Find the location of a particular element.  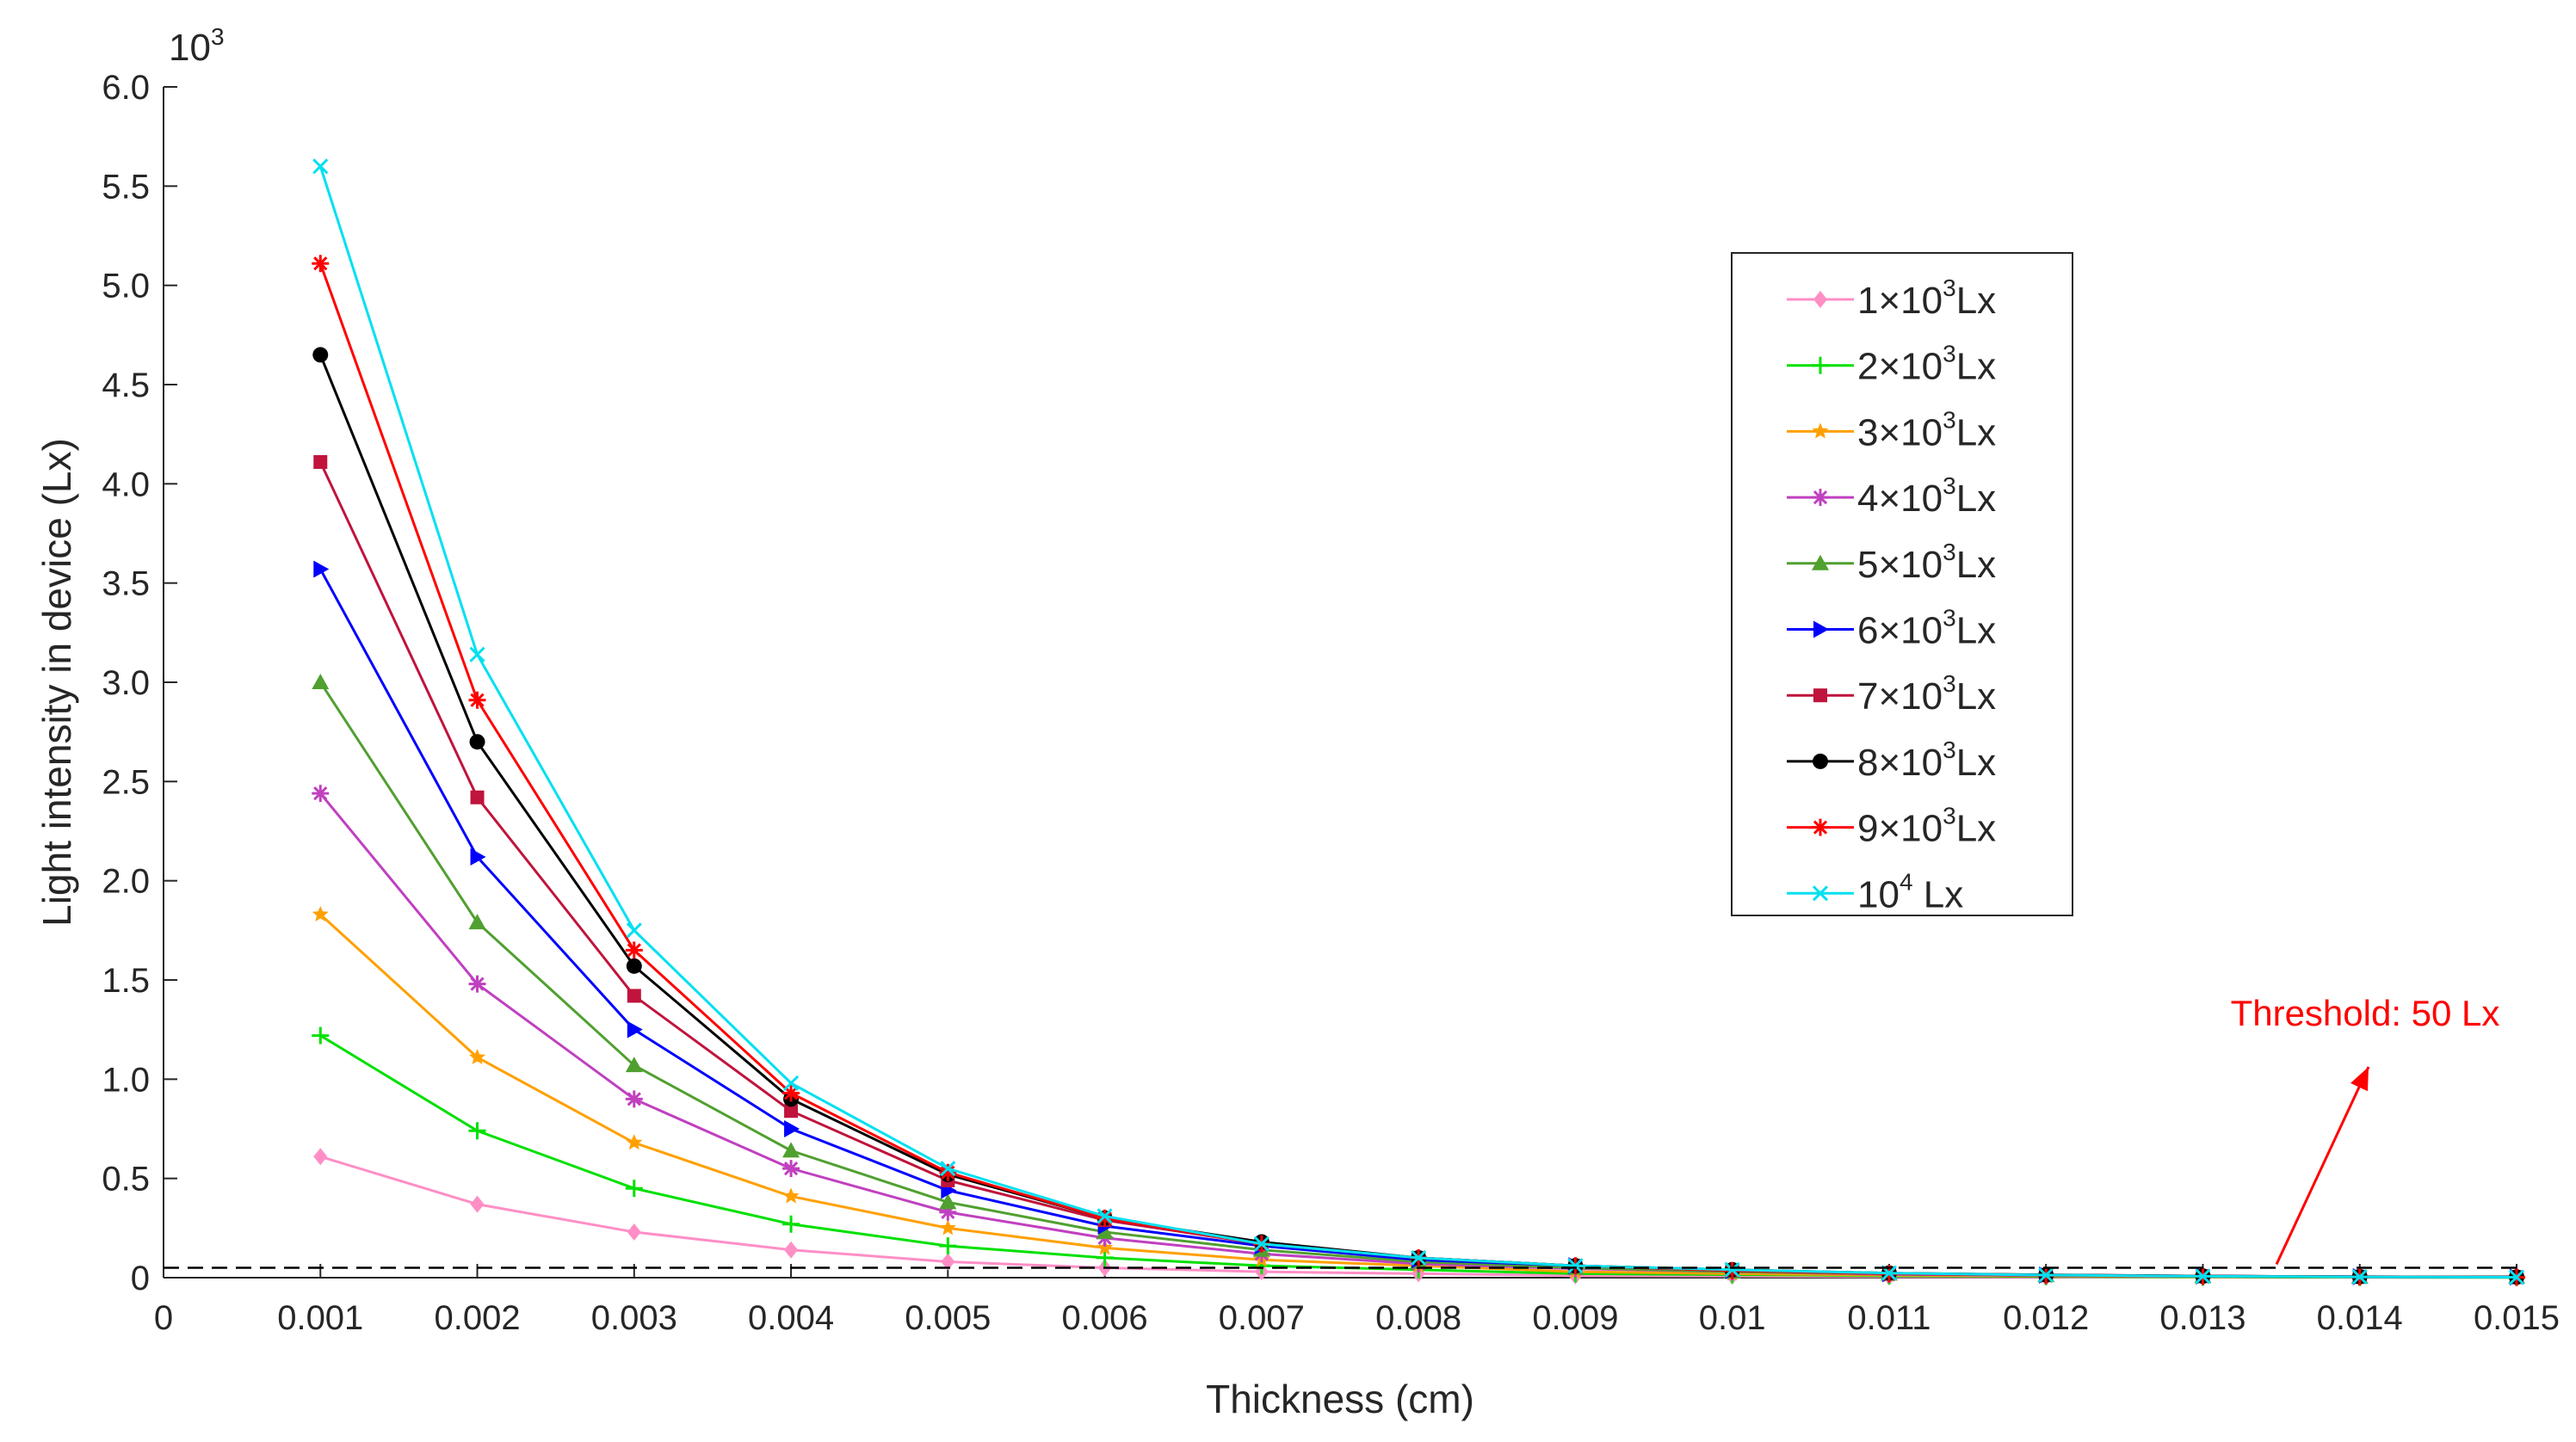

legend-item: 8×103Lx is located at coordinates (1891, 760).